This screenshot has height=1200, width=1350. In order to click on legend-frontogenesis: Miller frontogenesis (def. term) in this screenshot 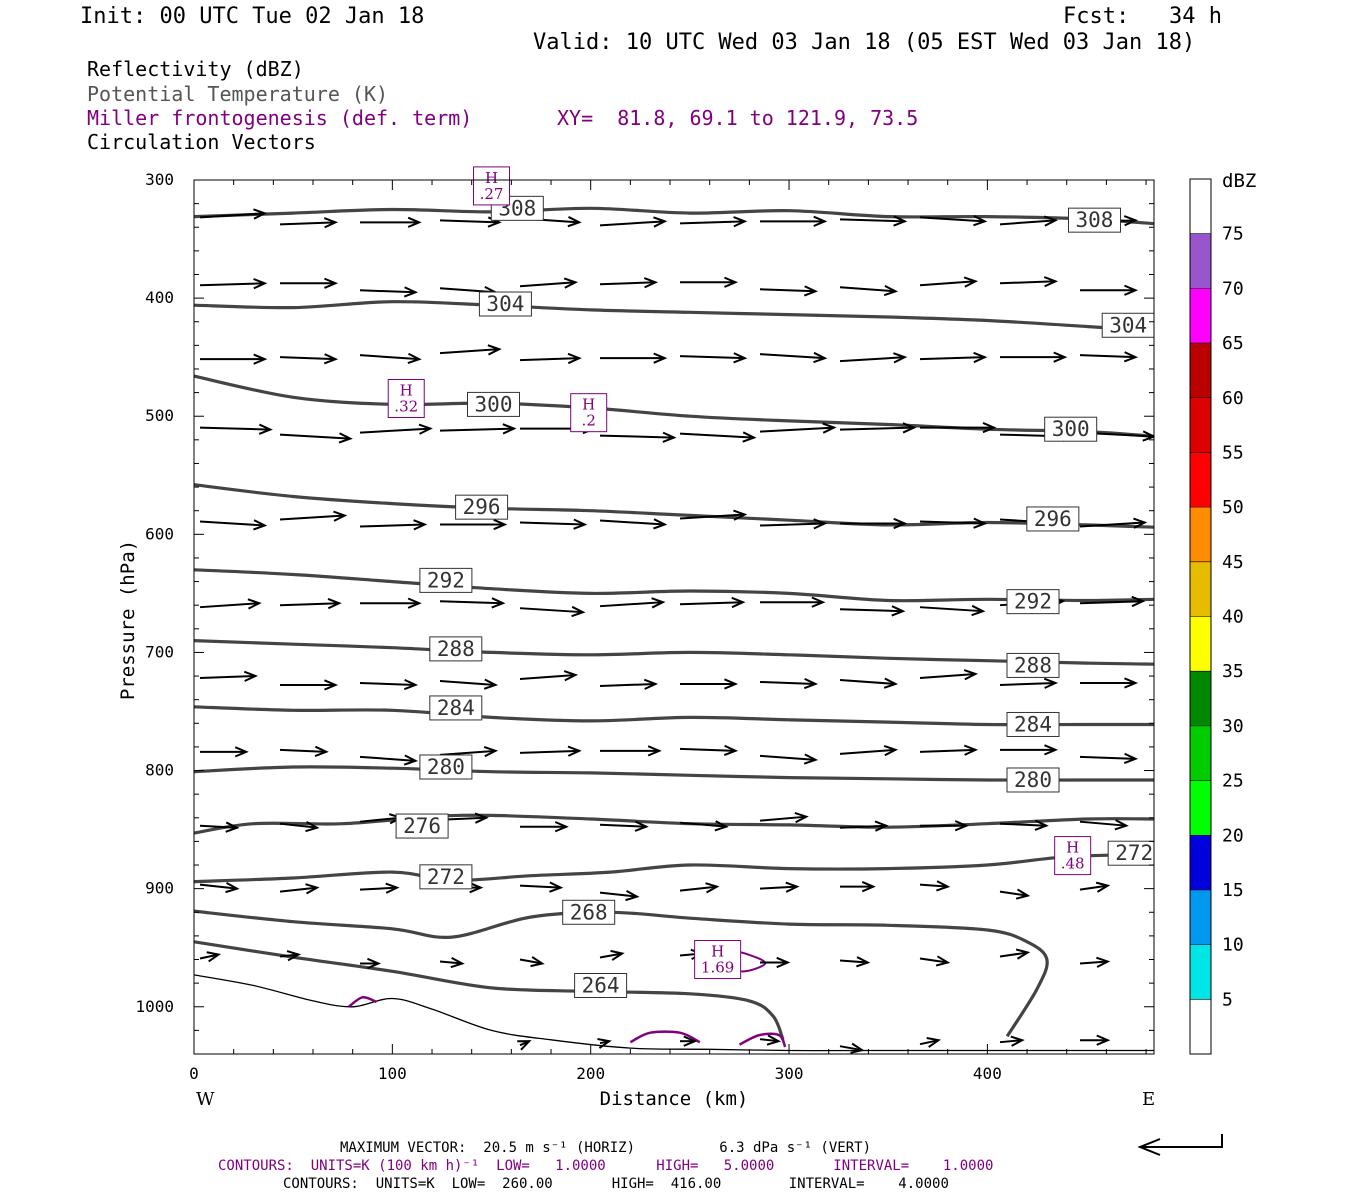, I will do `click(280, 118)`.